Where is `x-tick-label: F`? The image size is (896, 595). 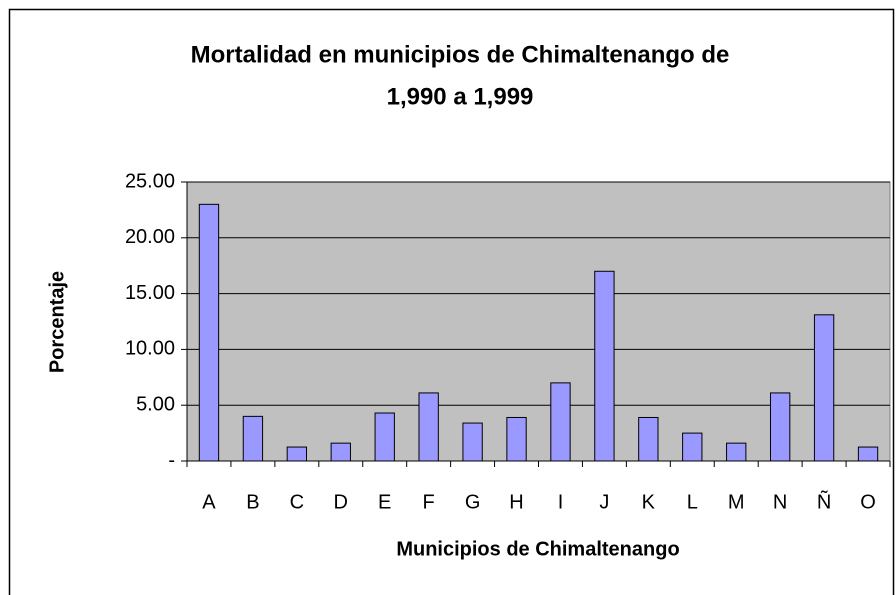 x-tick-label: F is located at coordinates (429, 502).